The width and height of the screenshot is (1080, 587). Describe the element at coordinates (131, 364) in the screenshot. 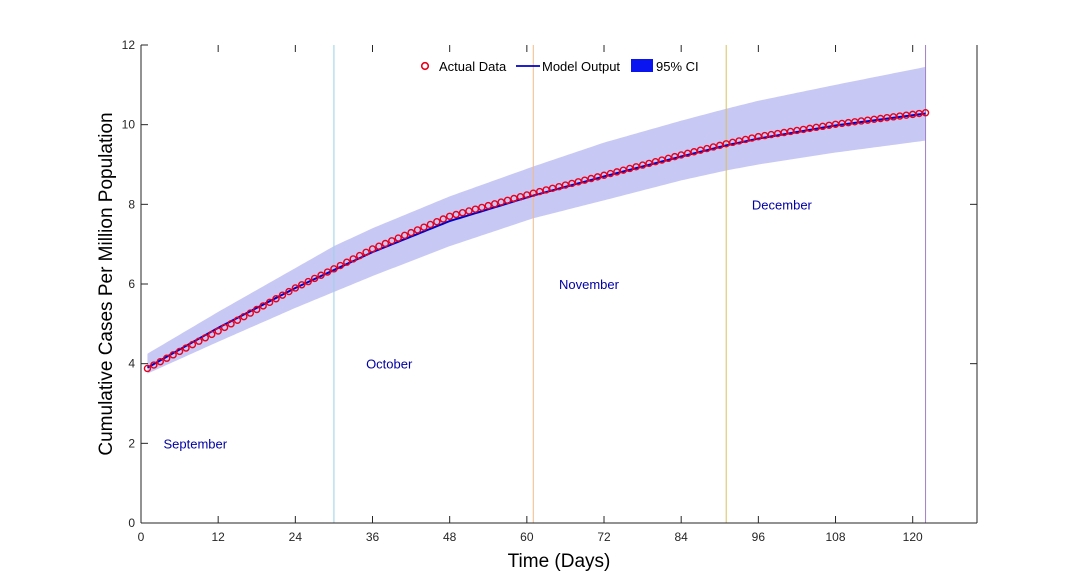

I see `y-tick-label: 4` at that location.